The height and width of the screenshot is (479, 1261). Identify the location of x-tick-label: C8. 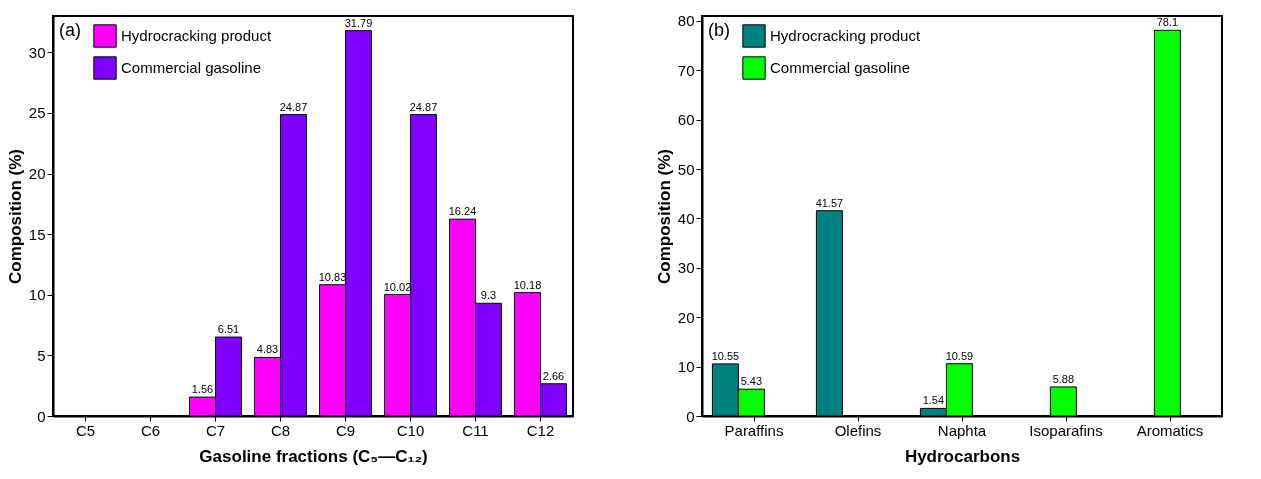
(280, 430).